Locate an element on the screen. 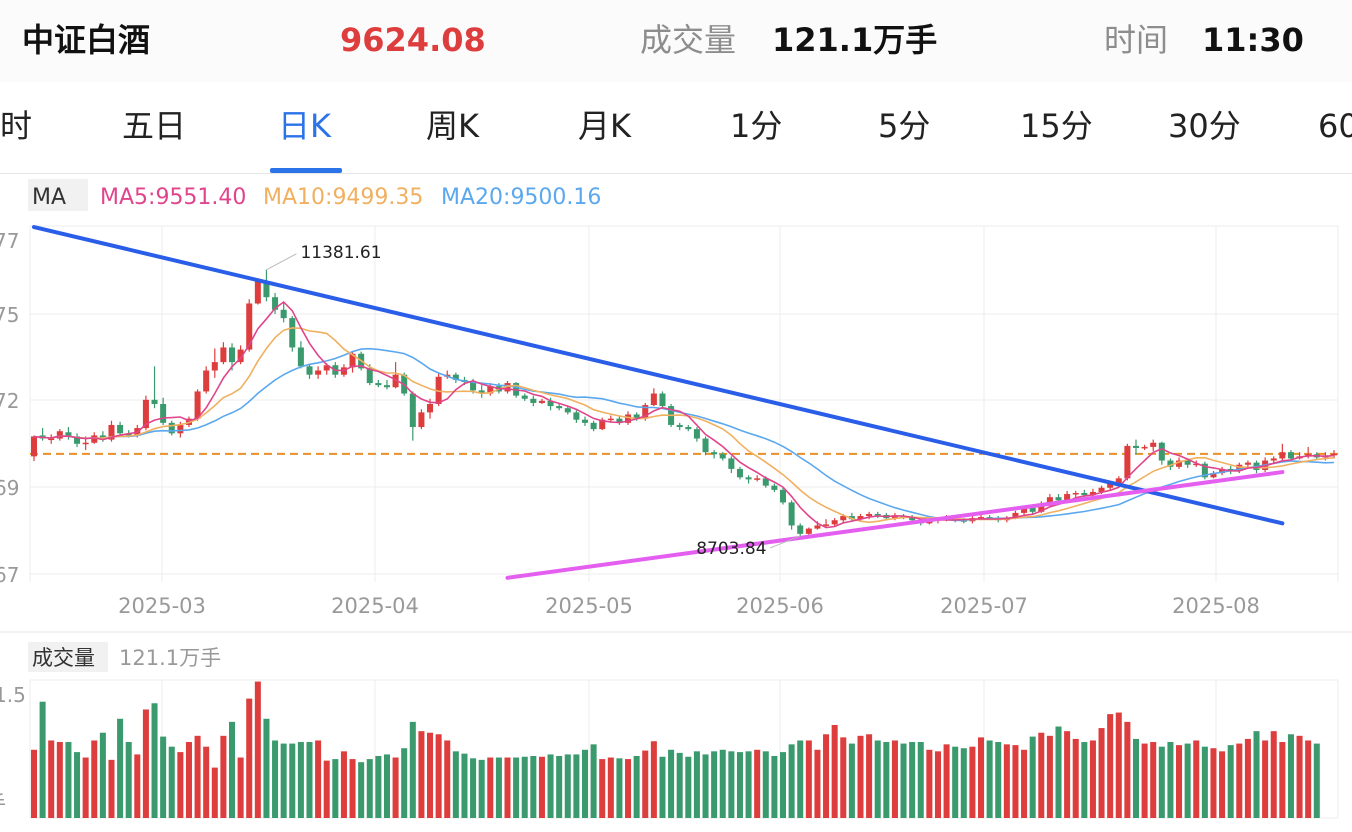 Image resolution: width=1352 pixels, height=832 pixels. ma-legend-label: MA is located at coordinates (49, 197).